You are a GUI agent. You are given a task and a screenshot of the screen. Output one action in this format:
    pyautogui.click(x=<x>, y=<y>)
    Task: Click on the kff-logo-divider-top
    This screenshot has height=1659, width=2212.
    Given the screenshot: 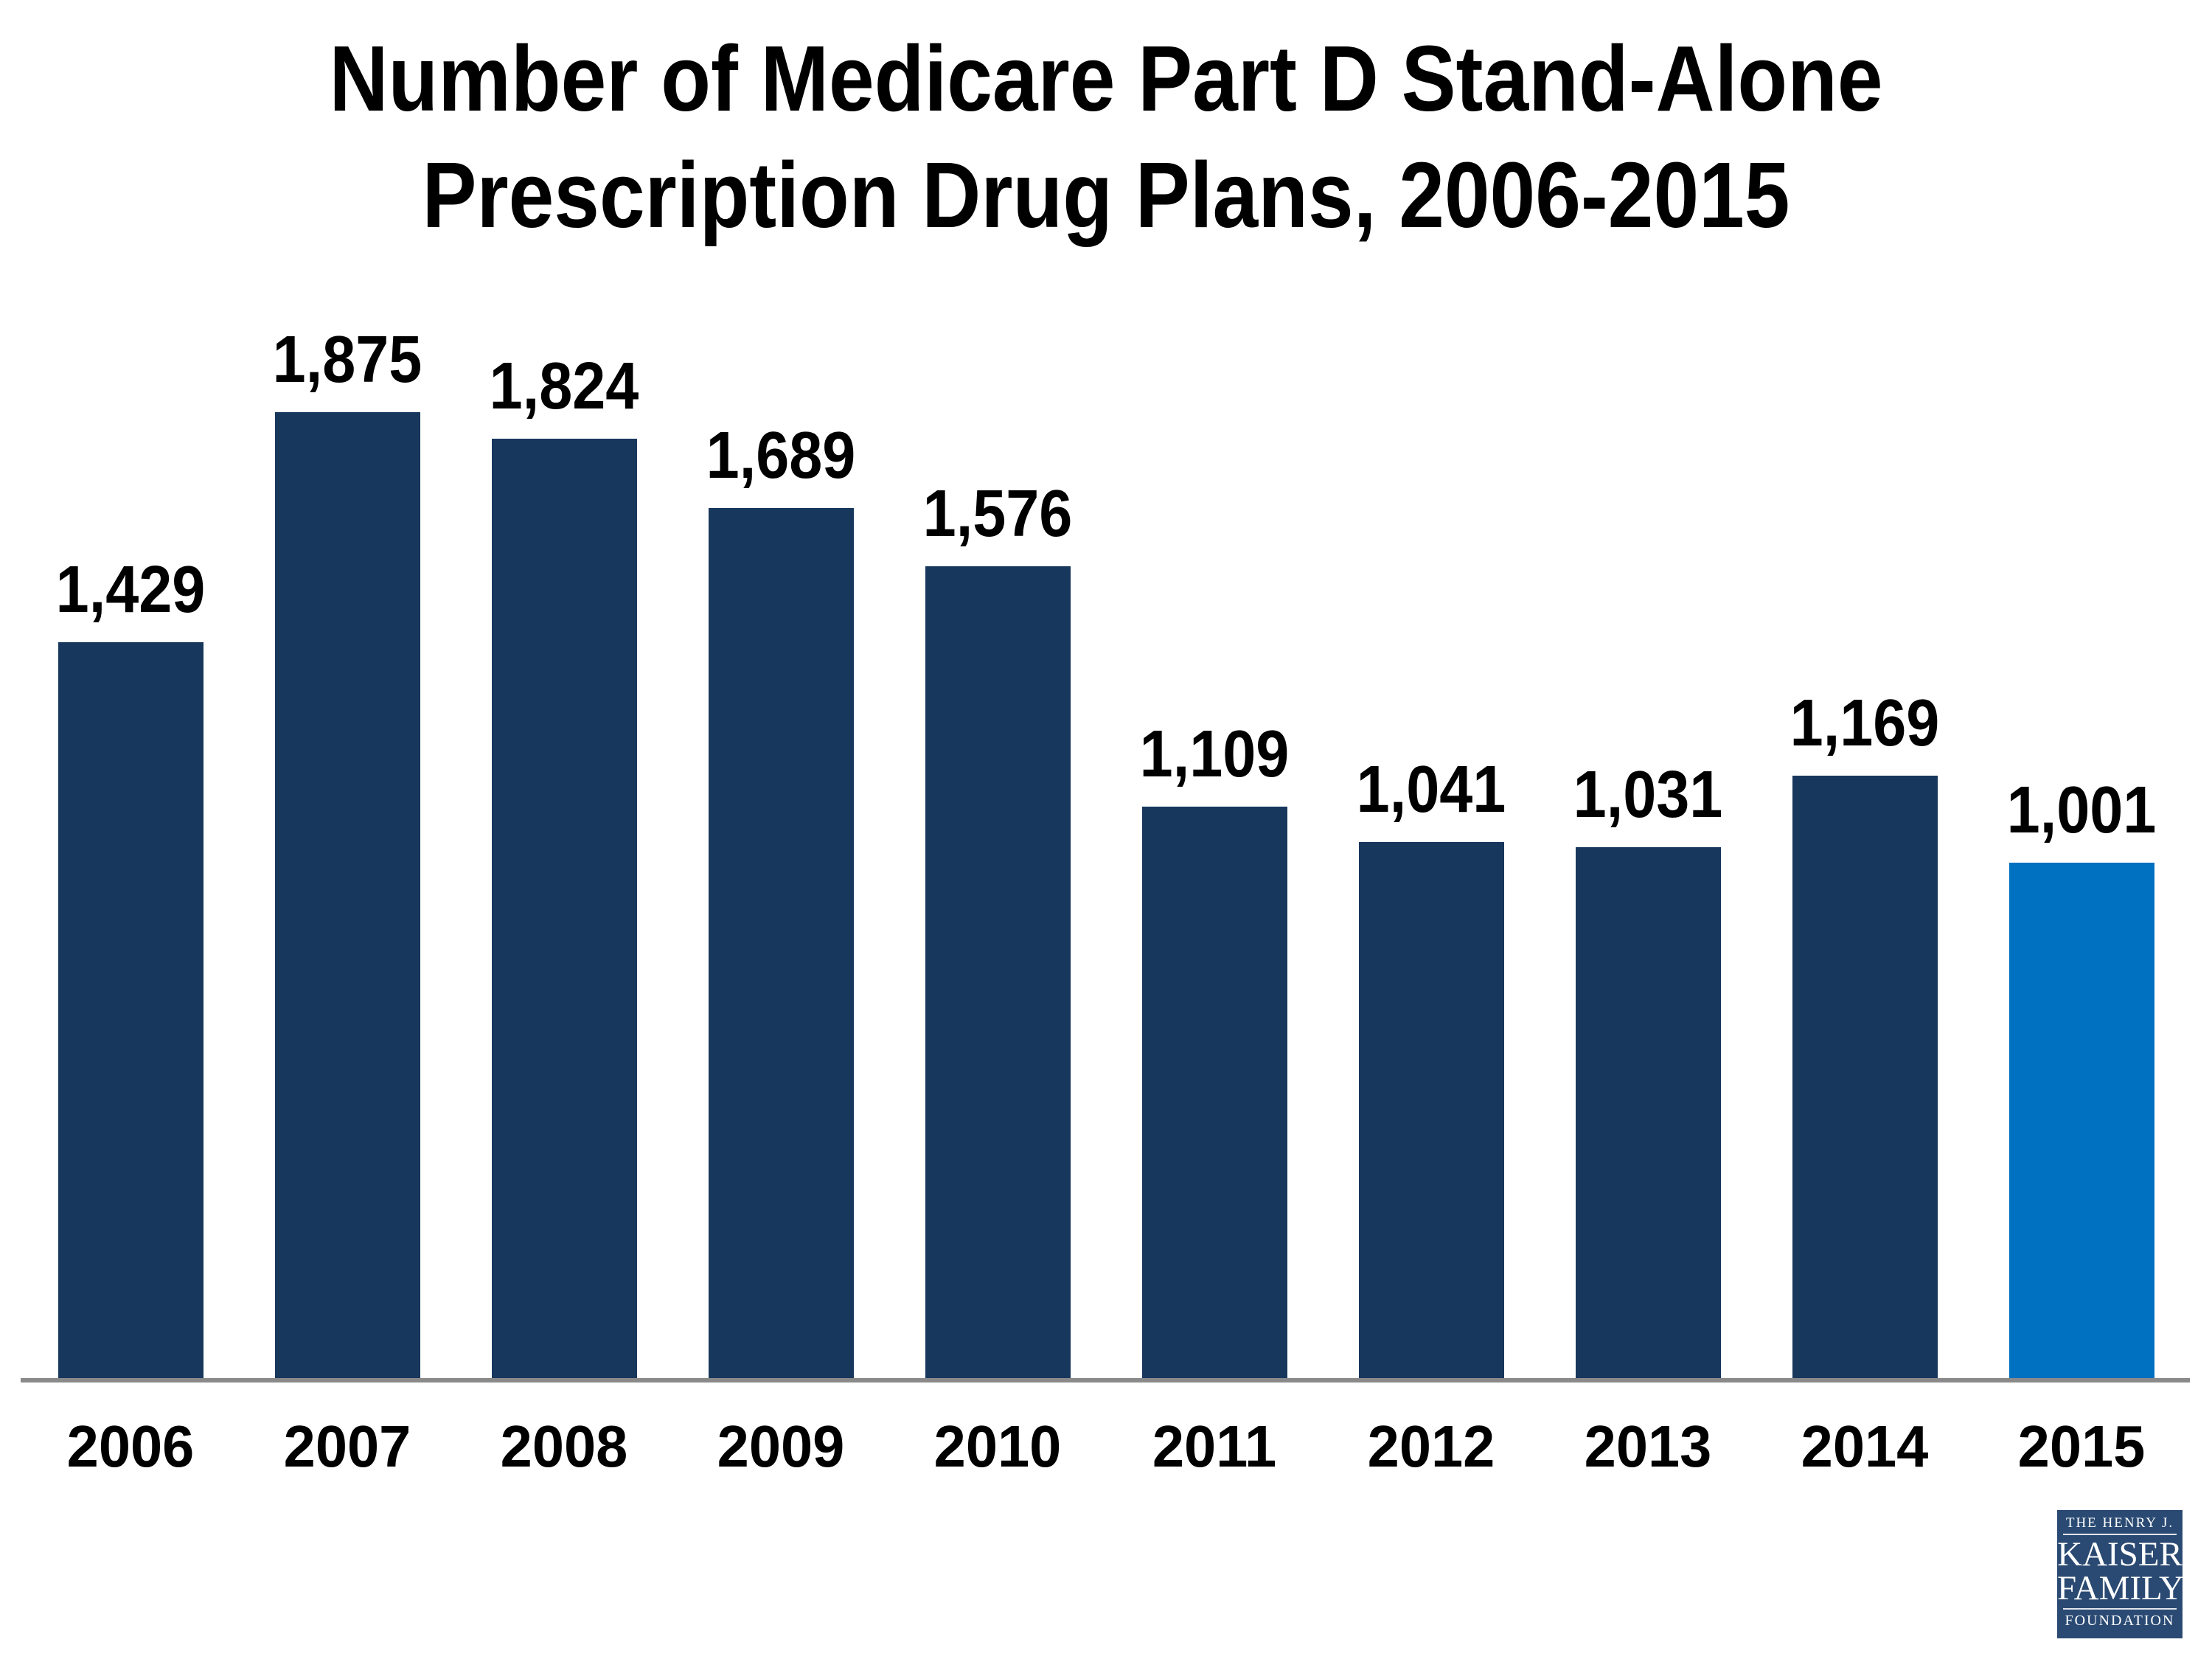 What is the action you would take?
    pyautogui.click(x=2120, y=1534)
    